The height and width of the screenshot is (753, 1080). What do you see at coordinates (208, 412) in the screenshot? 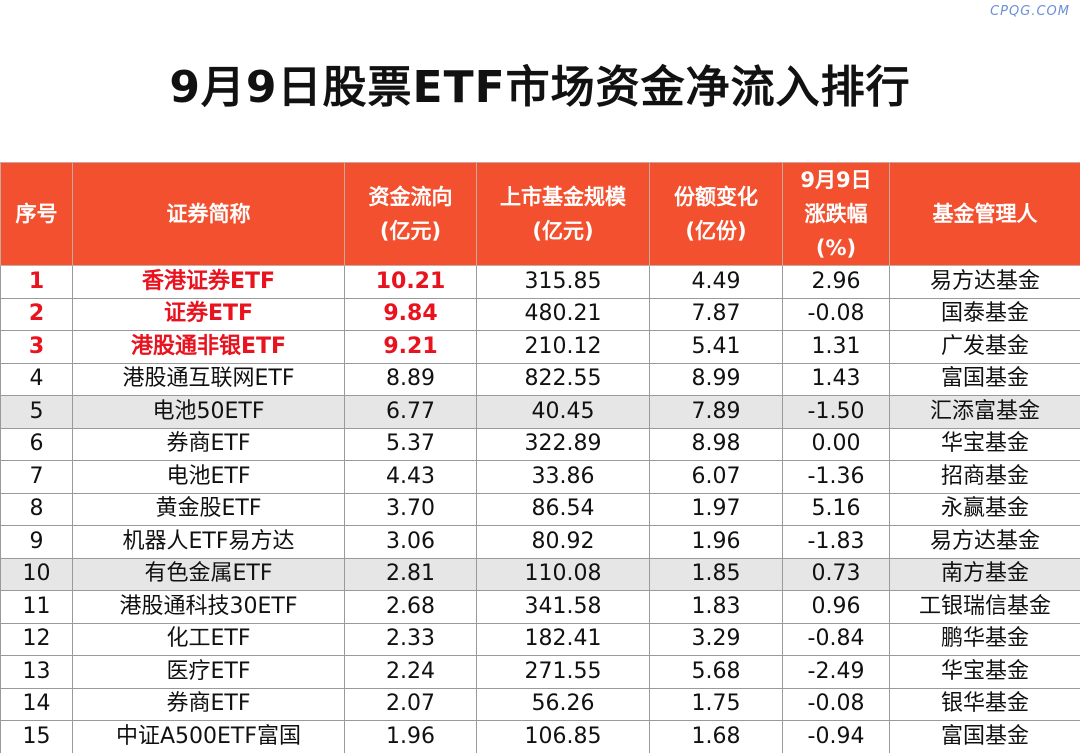
I see `cell-name: 电池50ETF` at bounding box center [208, 412].